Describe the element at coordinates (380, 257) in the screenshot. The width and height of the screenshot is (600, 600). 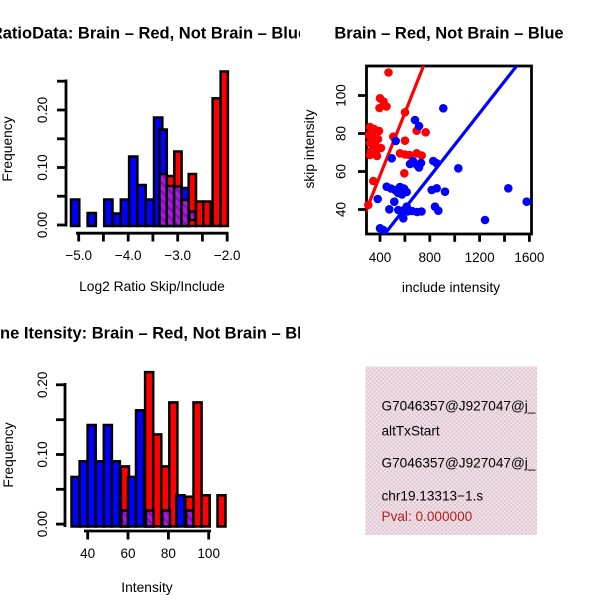
I see `svg-text: 400` at that location.